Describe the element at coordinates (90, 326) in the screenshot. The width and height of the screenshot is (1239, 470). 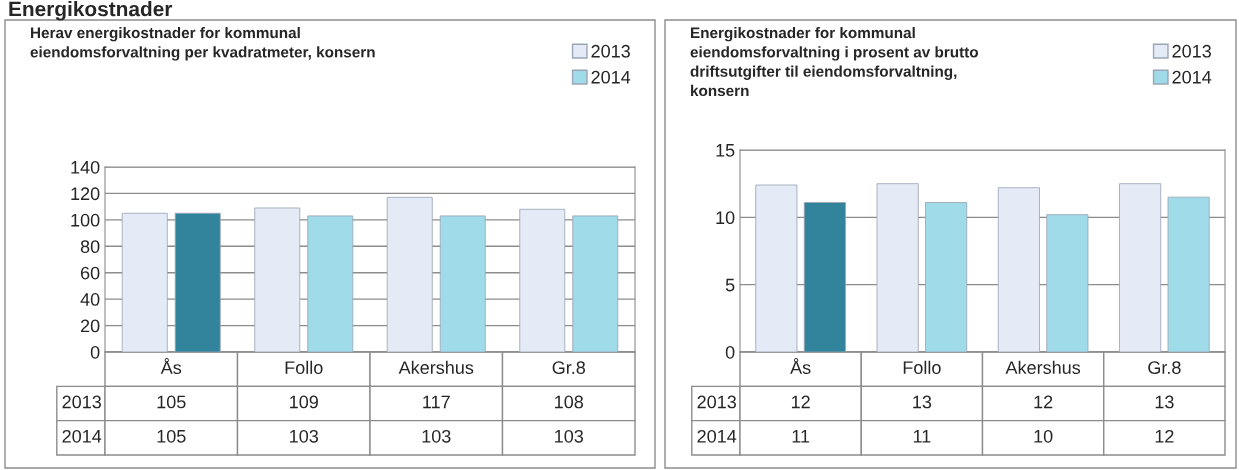
I see `y-tick-label: 20` at that location.